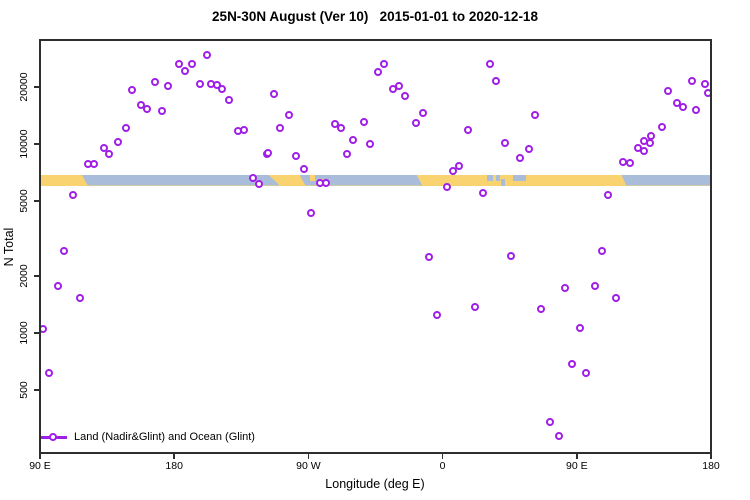 The height and width of the screenshot is (500, 750). I want to click on y-tick-label: 10000, so click(24, 144).